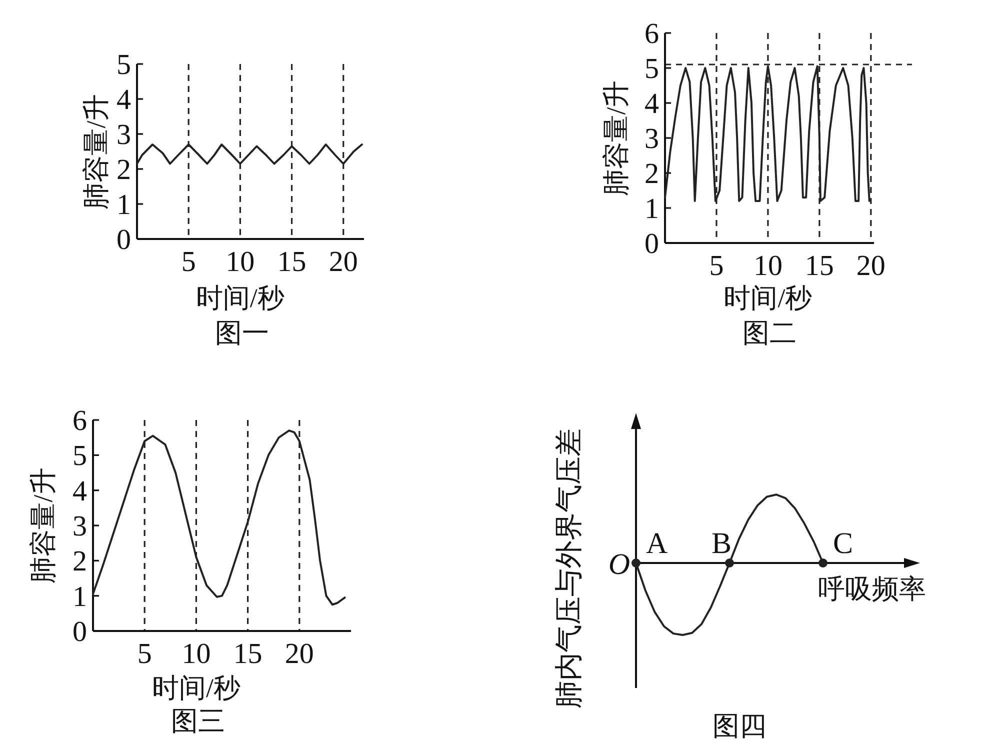  Describe the element at coordinates (619, 564) in the screenshot. I see `text: O` at that location.